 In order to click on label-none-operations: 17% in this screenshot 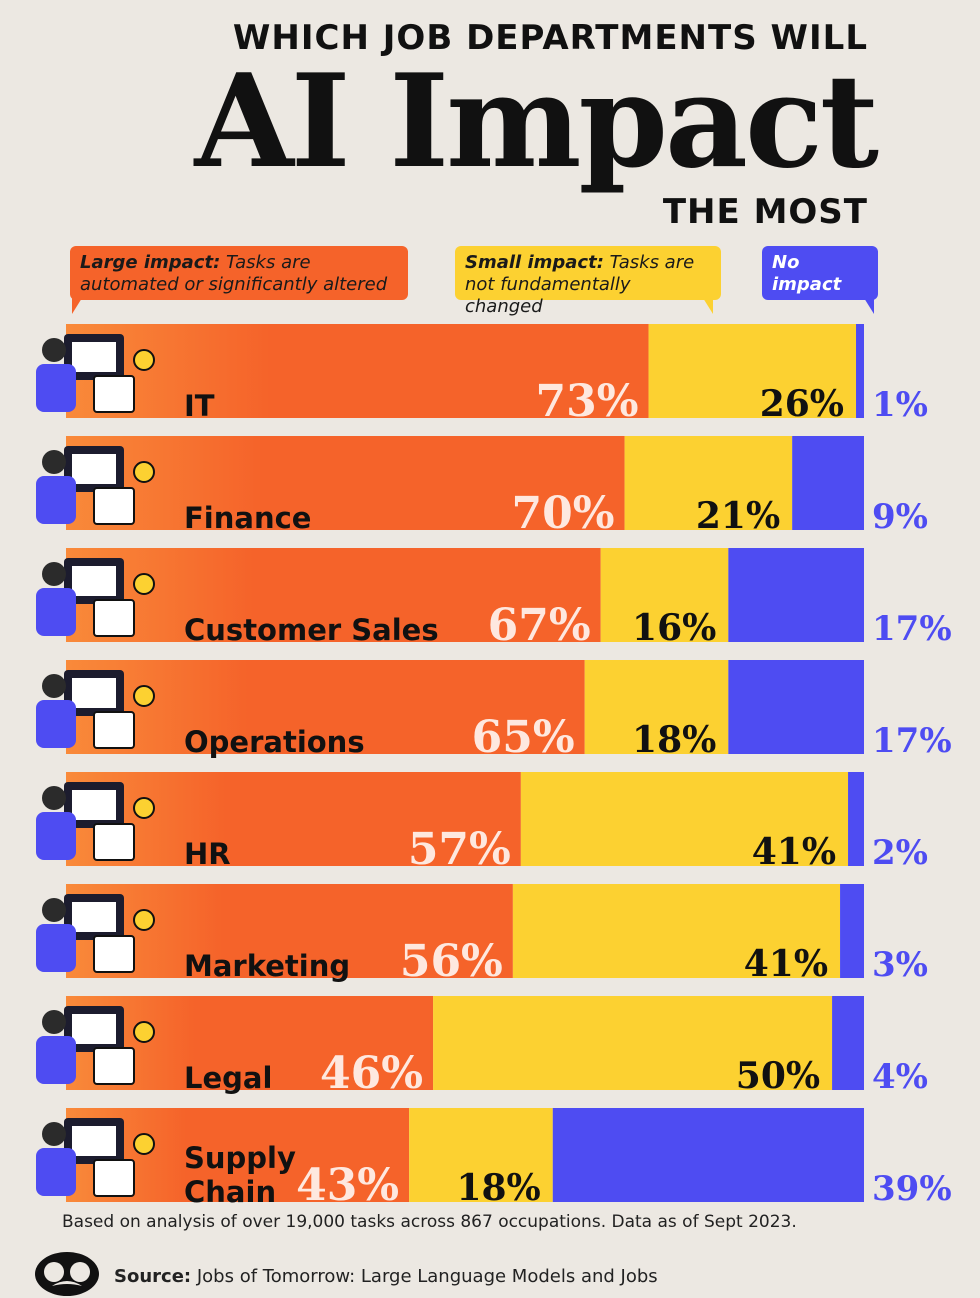, I will do `click(912, 741)`.